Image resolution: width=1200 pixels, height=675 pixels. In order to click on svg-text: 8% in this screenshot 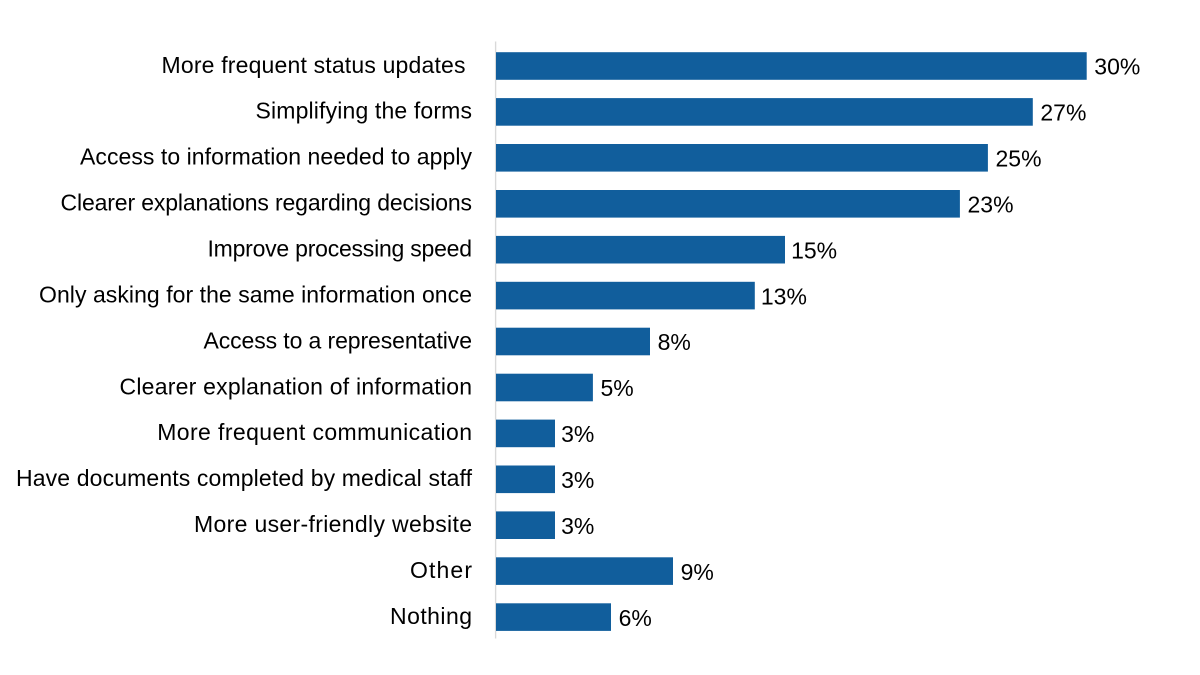, I will do `click(674, 342)`.